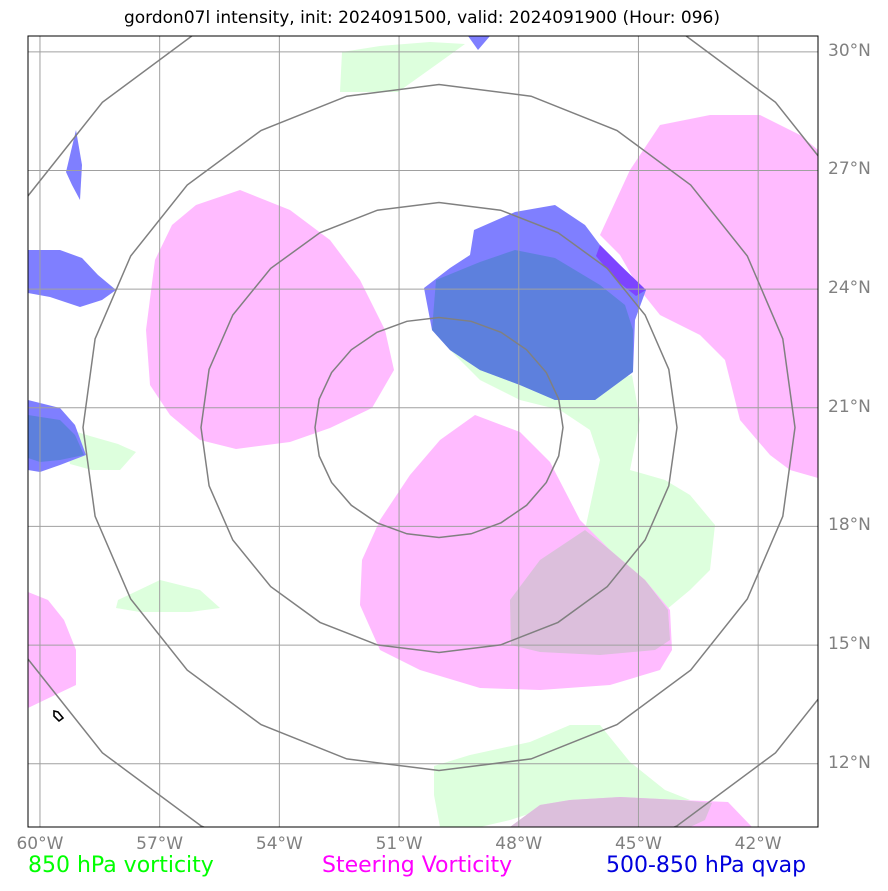 This screenshot has height=891, width=888. What do you see at coordinates (121, 865) in the screenshot?
I see `legend-vort850: 850 hPa vorticity` at bounding box center [121, 865].